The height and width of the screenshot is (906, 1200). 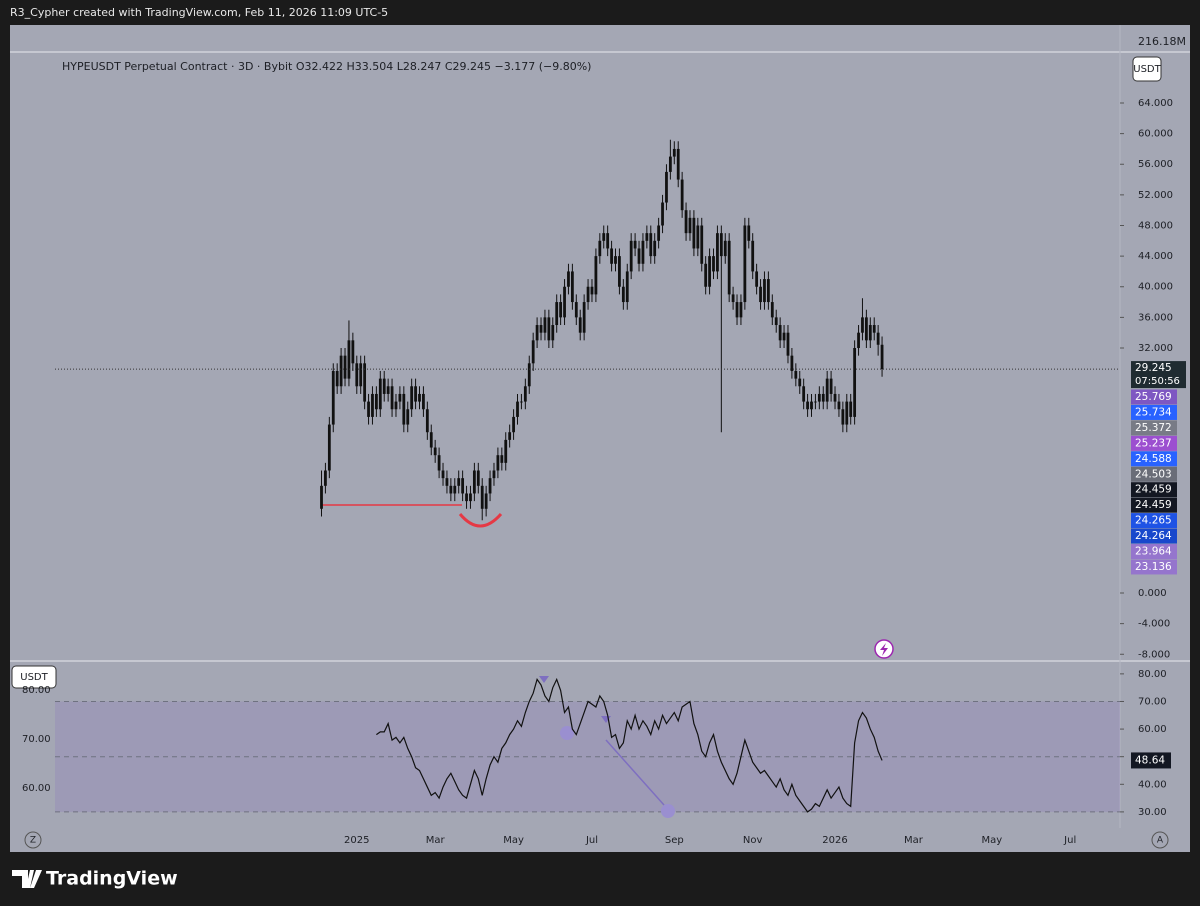 What do you see at coordinates (1152, 701) in the screenshot?
I see `y-tick-label: 70.00` at bounding box center [1152, 701].